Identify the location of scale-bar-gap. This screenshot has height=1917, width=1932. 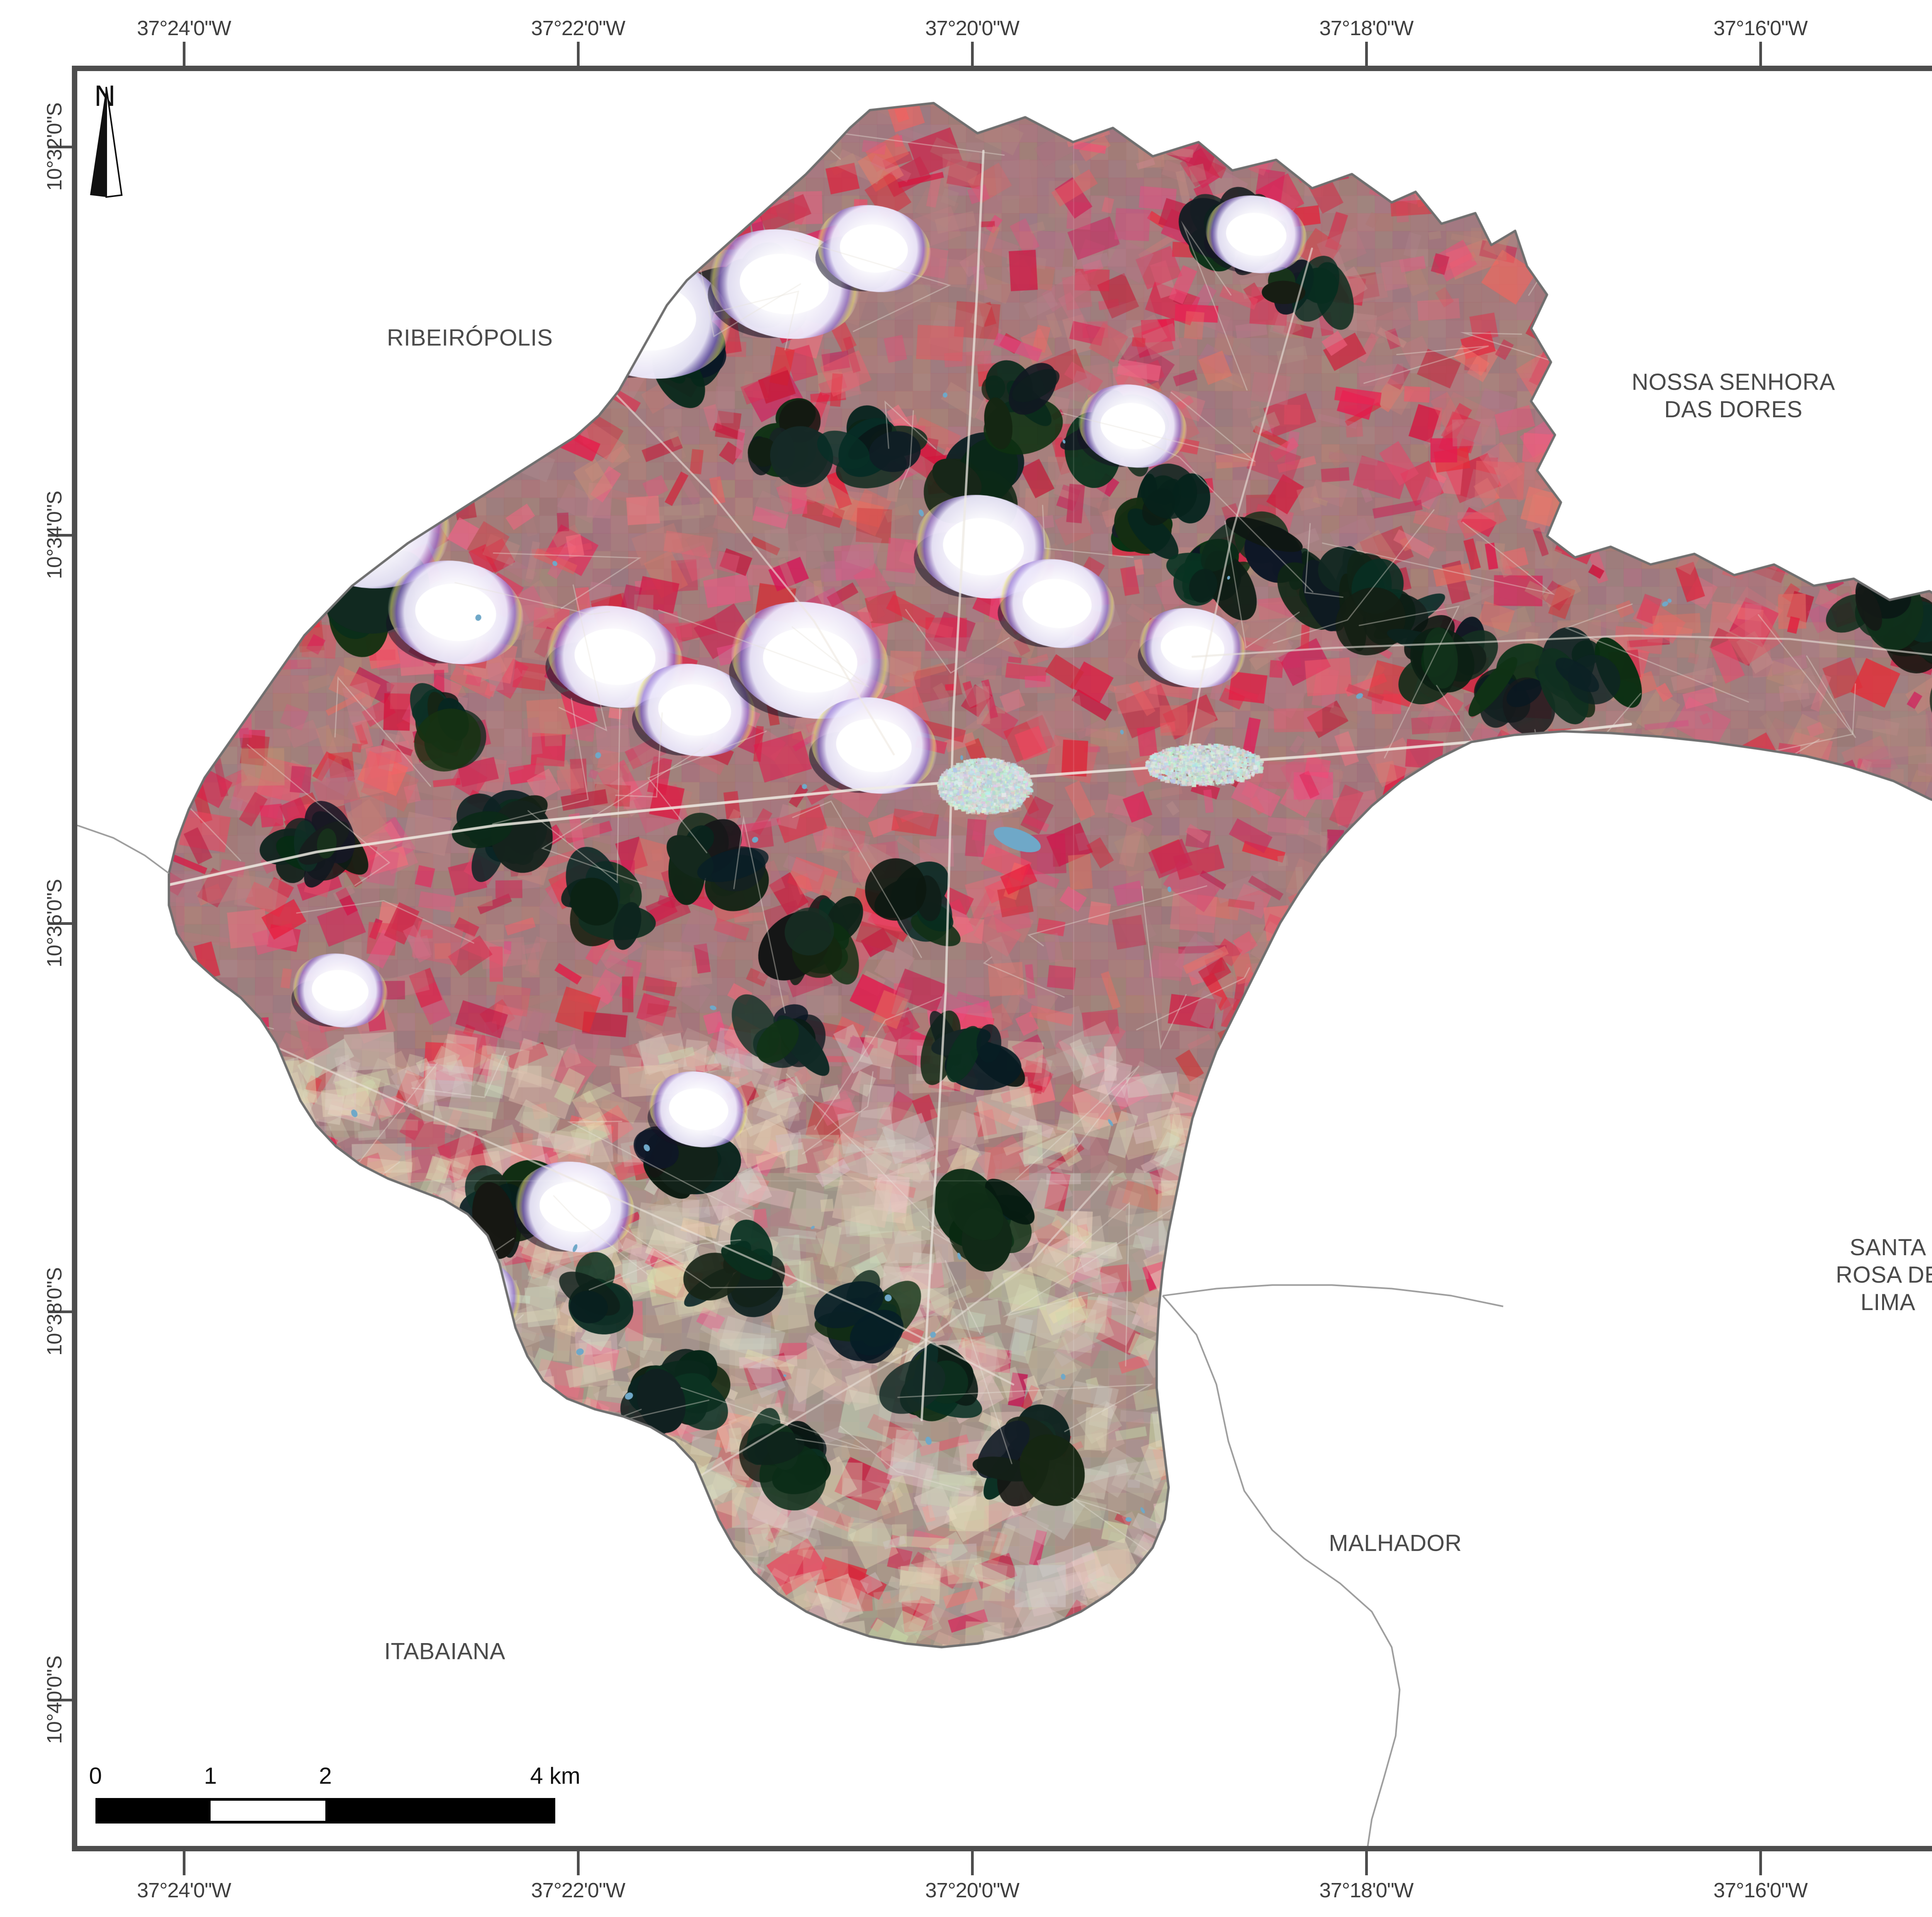
(268, 1811).